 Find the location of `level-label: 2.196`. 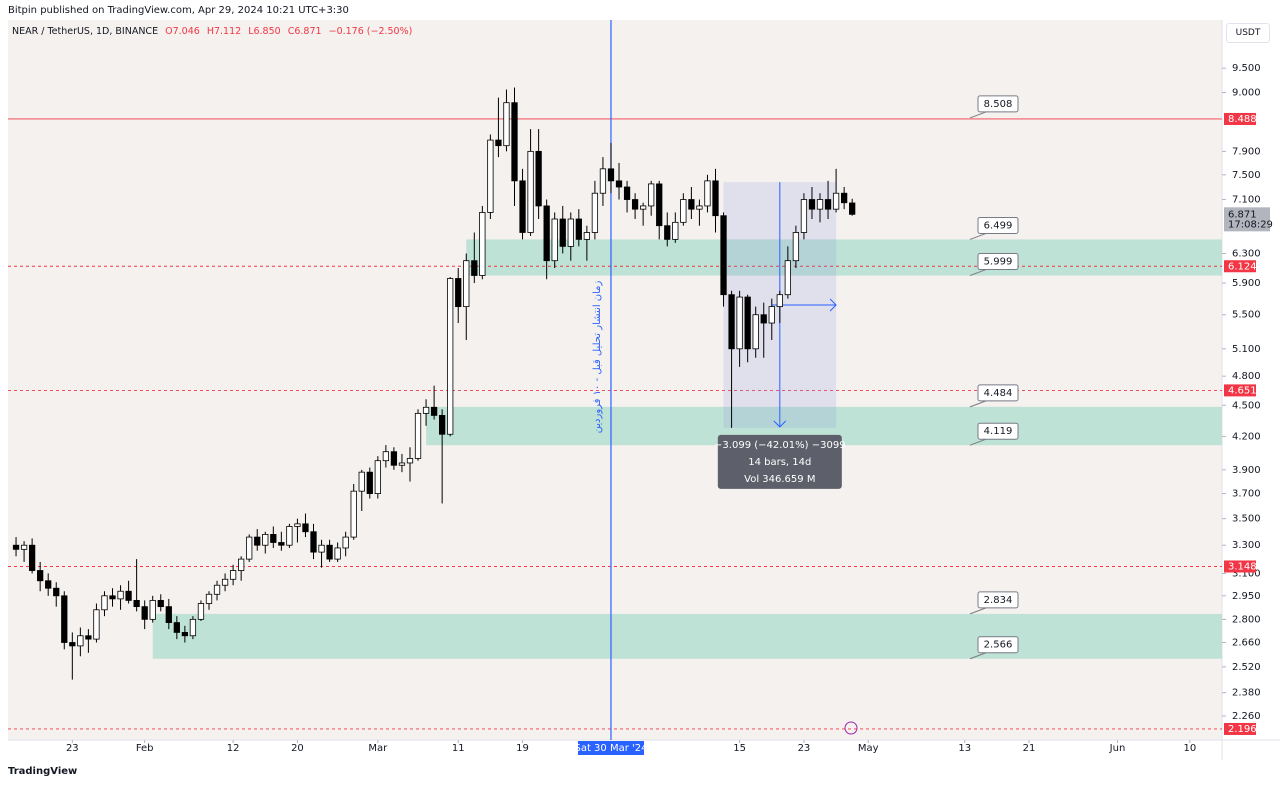

level-label: 2.196 is located at coordinates (1242, 729).